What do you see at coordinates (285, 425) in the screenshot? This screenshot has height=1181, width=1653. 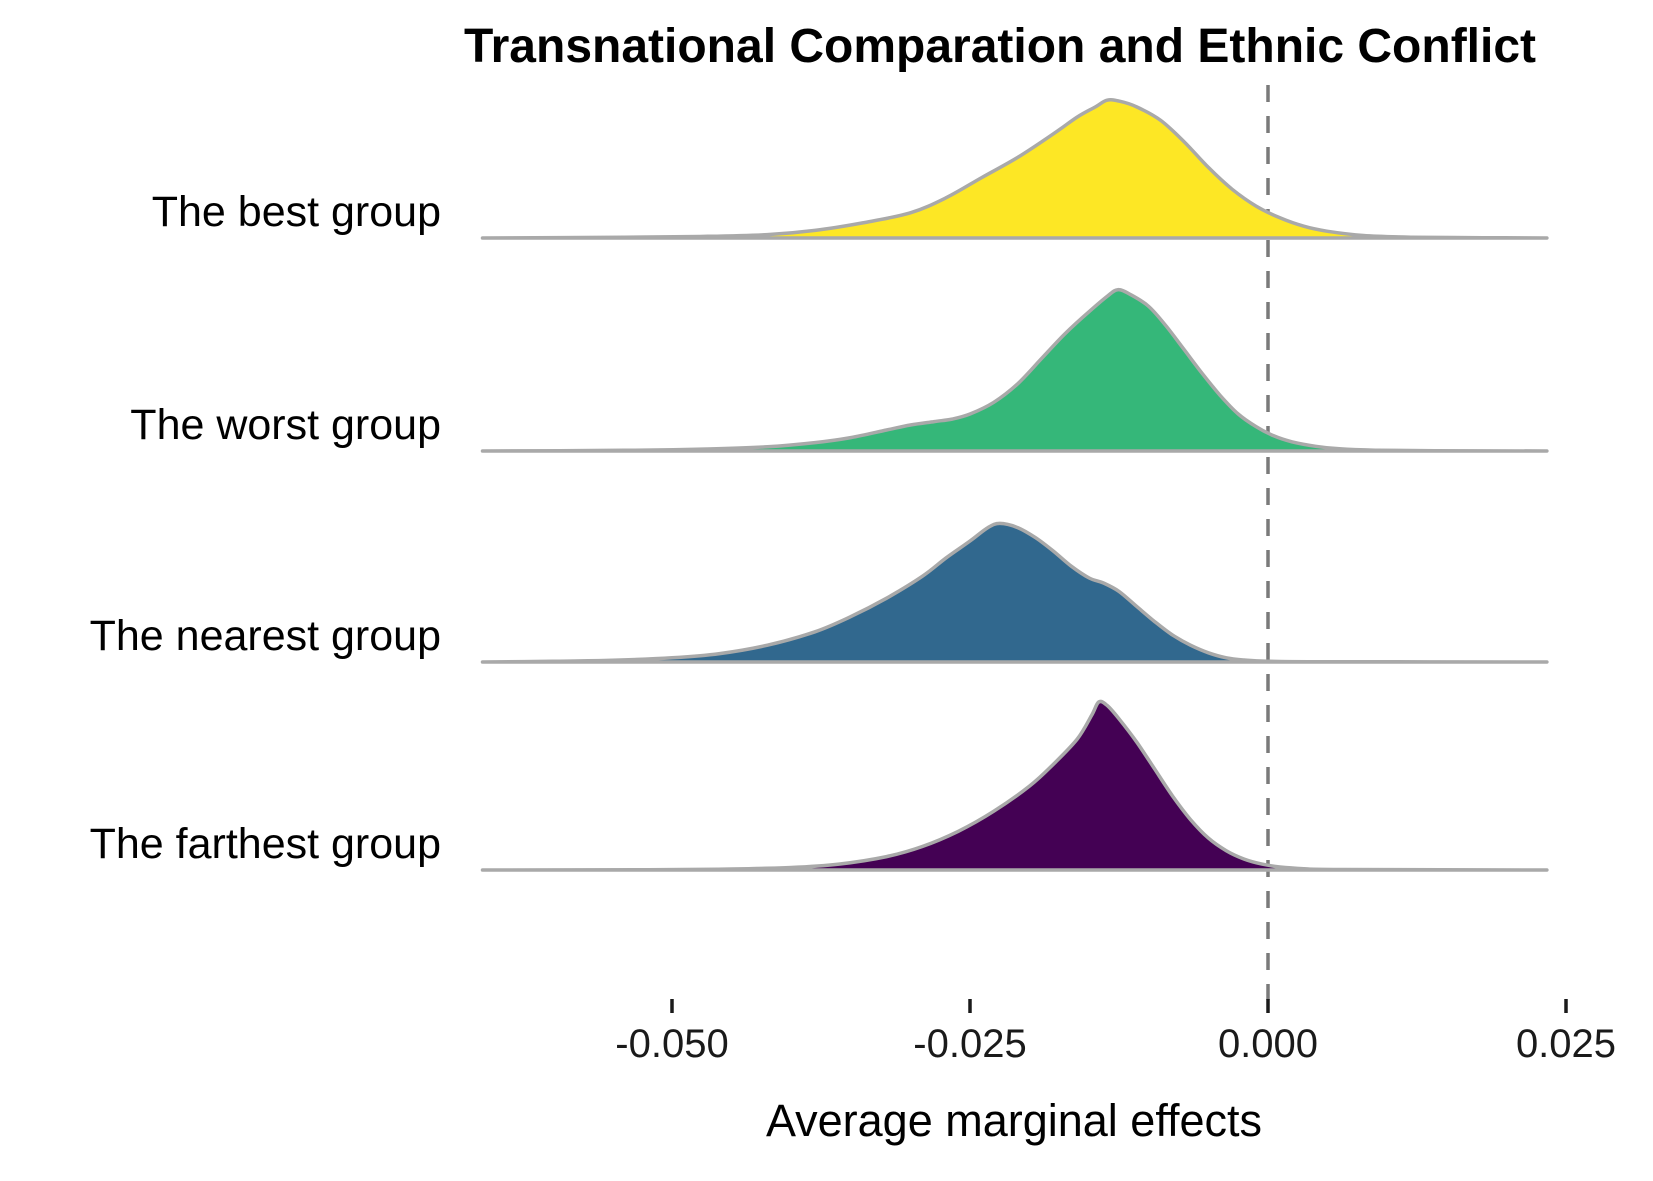 I see `y-axis-label-worst: The worst group` at bounding box center [285, 425].